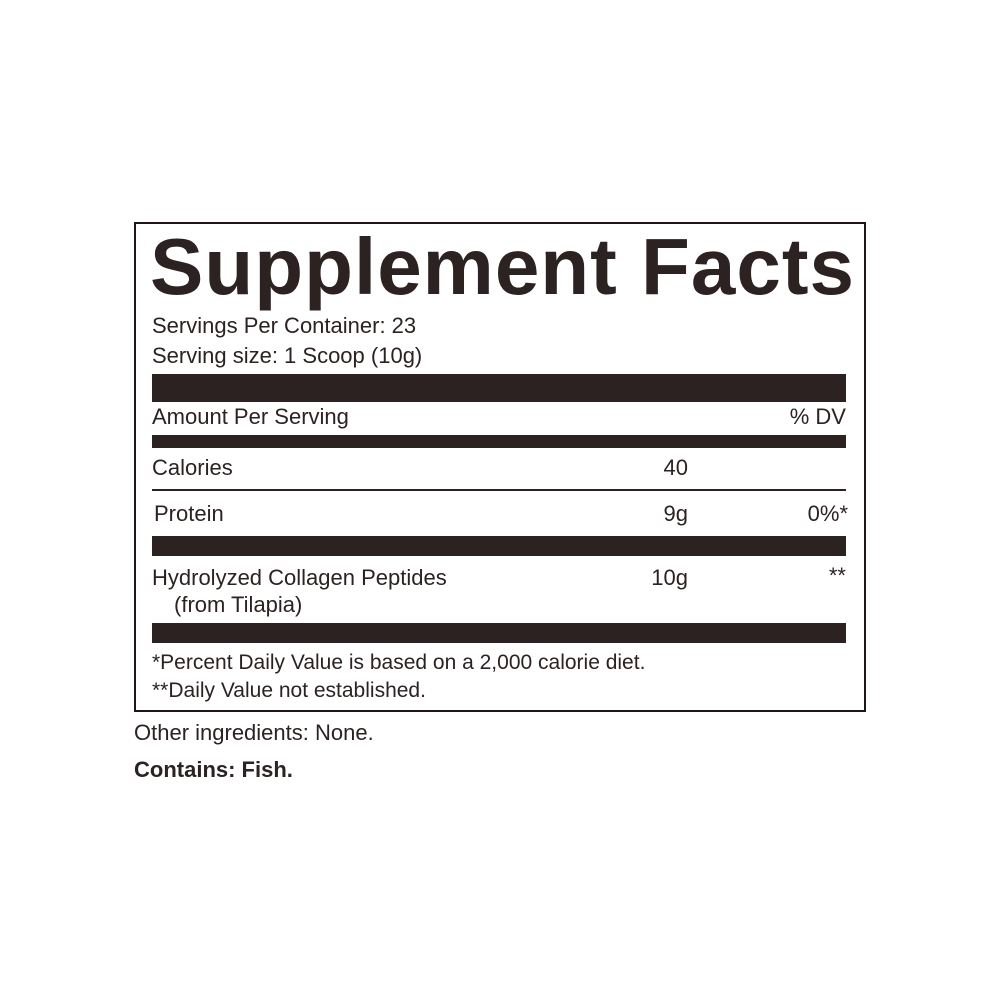 This screenshot has width=1000, height=1000. I want to click on protein-dv: 0%*, so click(827, 513).